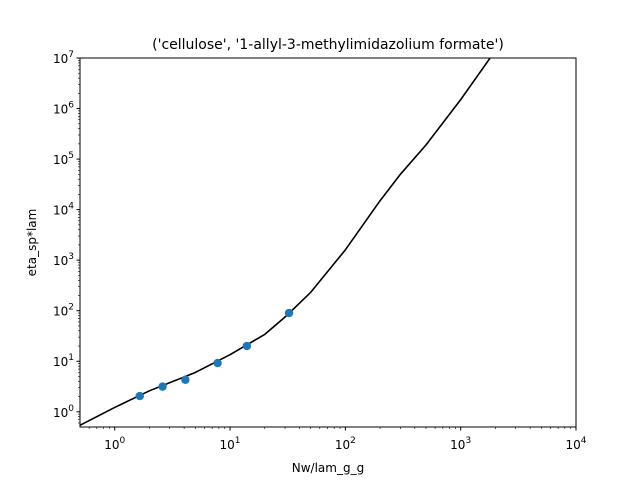  I want to click on y-tick-label-2-base: 10, so click(60, 312).